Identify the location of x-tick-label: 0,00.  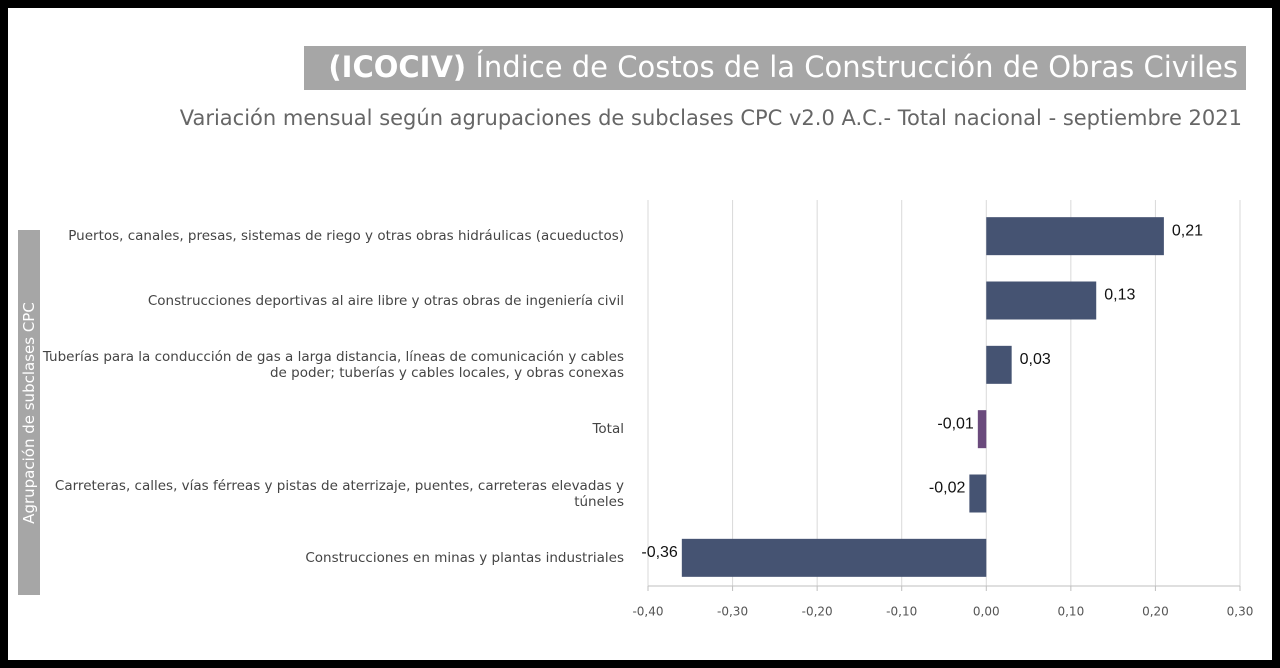
(986, 612).